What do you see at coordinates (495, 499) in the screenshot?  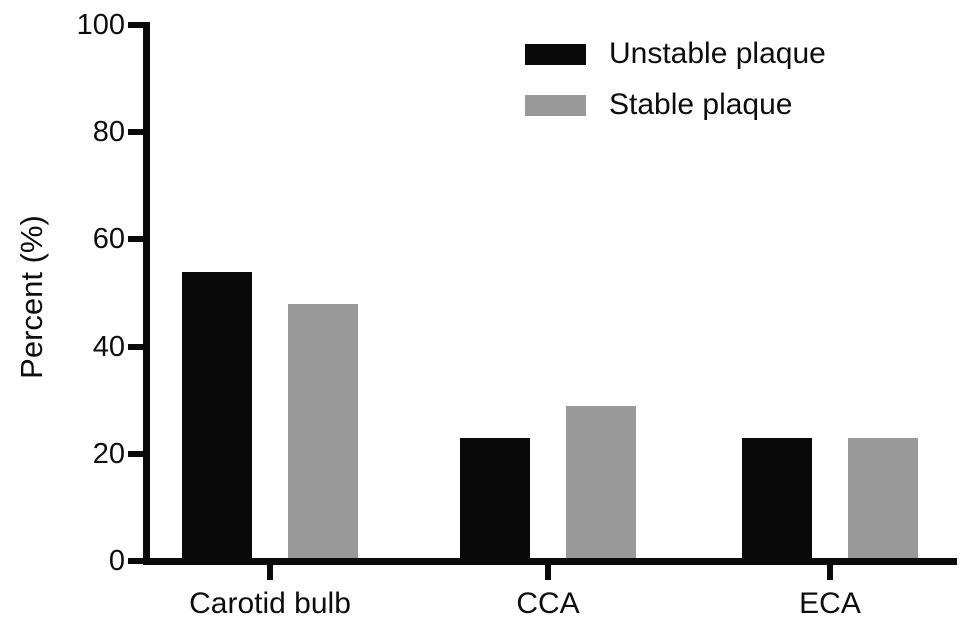 I see `bar-unstable-plaque-cca` at bounding box center [495, 499].